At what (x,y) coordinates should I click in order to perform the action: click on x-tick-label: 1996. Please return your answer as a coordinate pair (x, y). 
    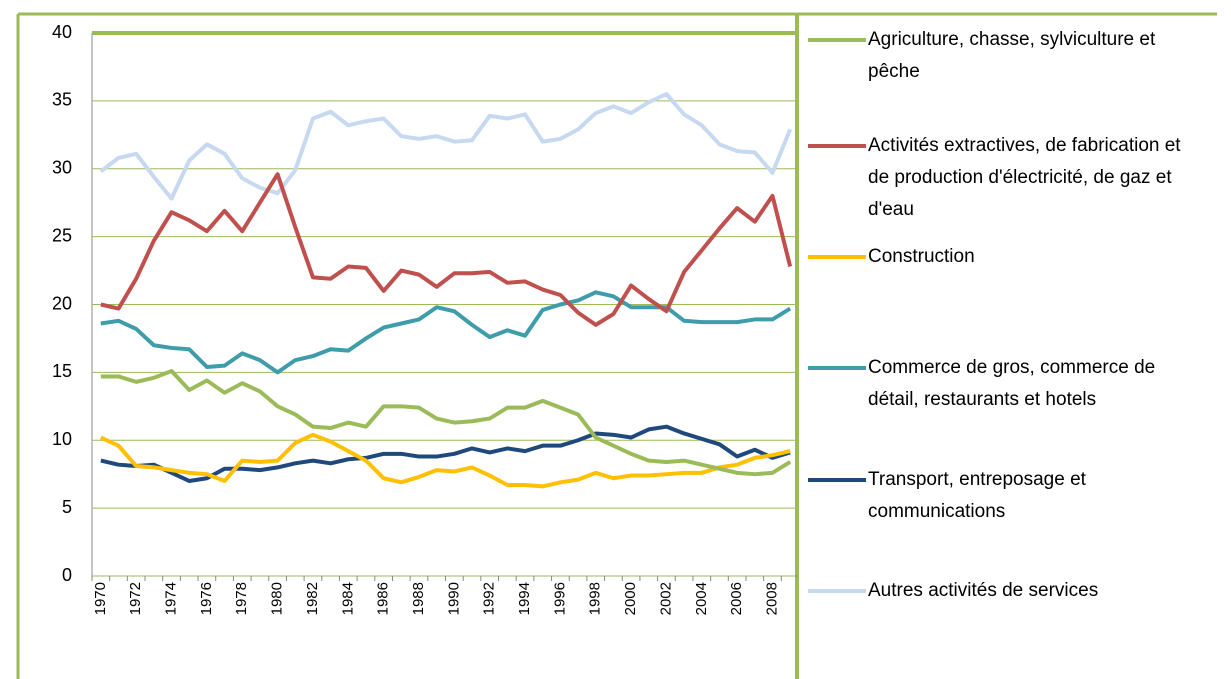
    Looking at the image, I should click on (559, 598).